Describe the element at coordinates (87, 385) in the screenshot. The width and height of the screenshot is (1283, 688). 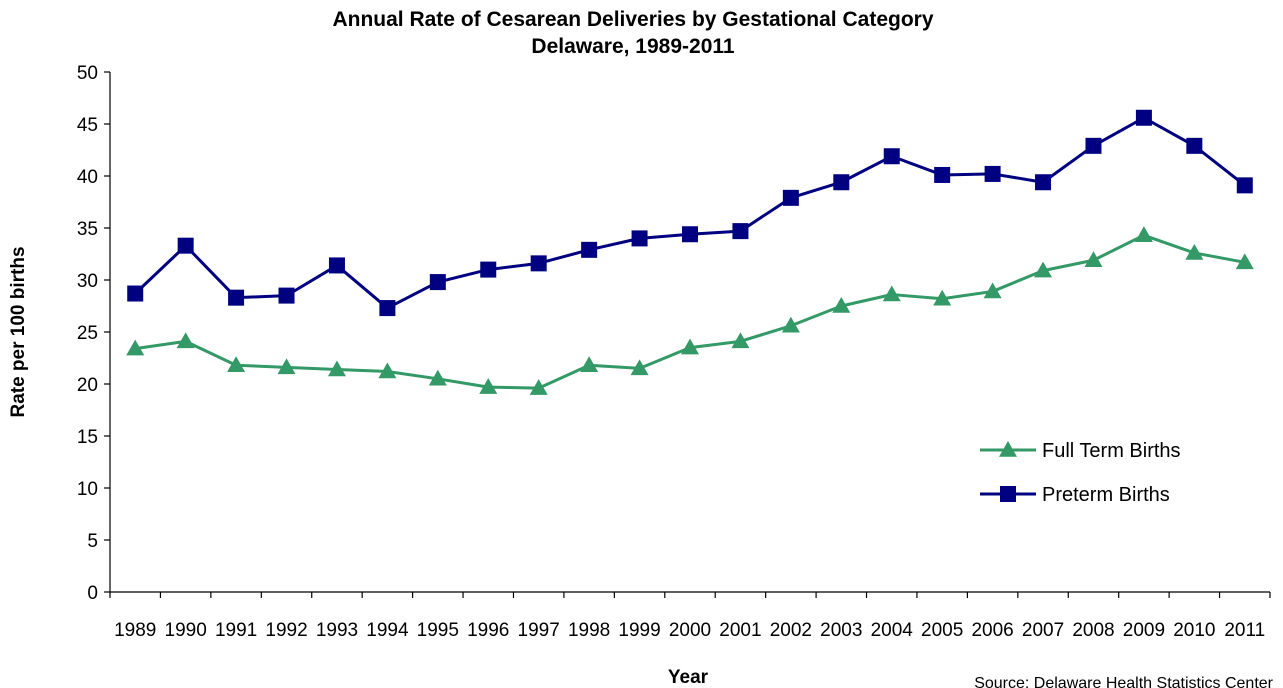
I see `y-tick-label: 20` at that location.